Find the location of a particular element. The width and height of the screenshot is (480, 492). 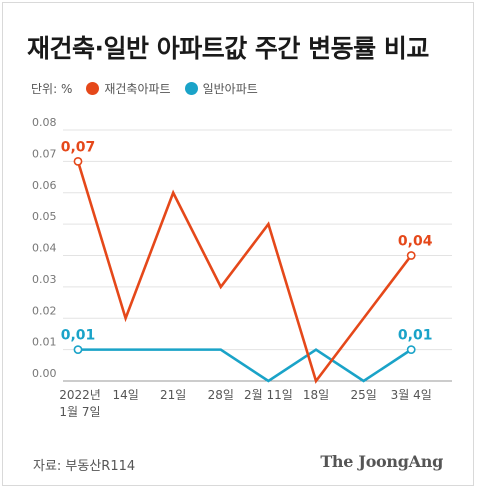

legend-item-series1: 재건축아파트 is located at coordinates (128, 88).